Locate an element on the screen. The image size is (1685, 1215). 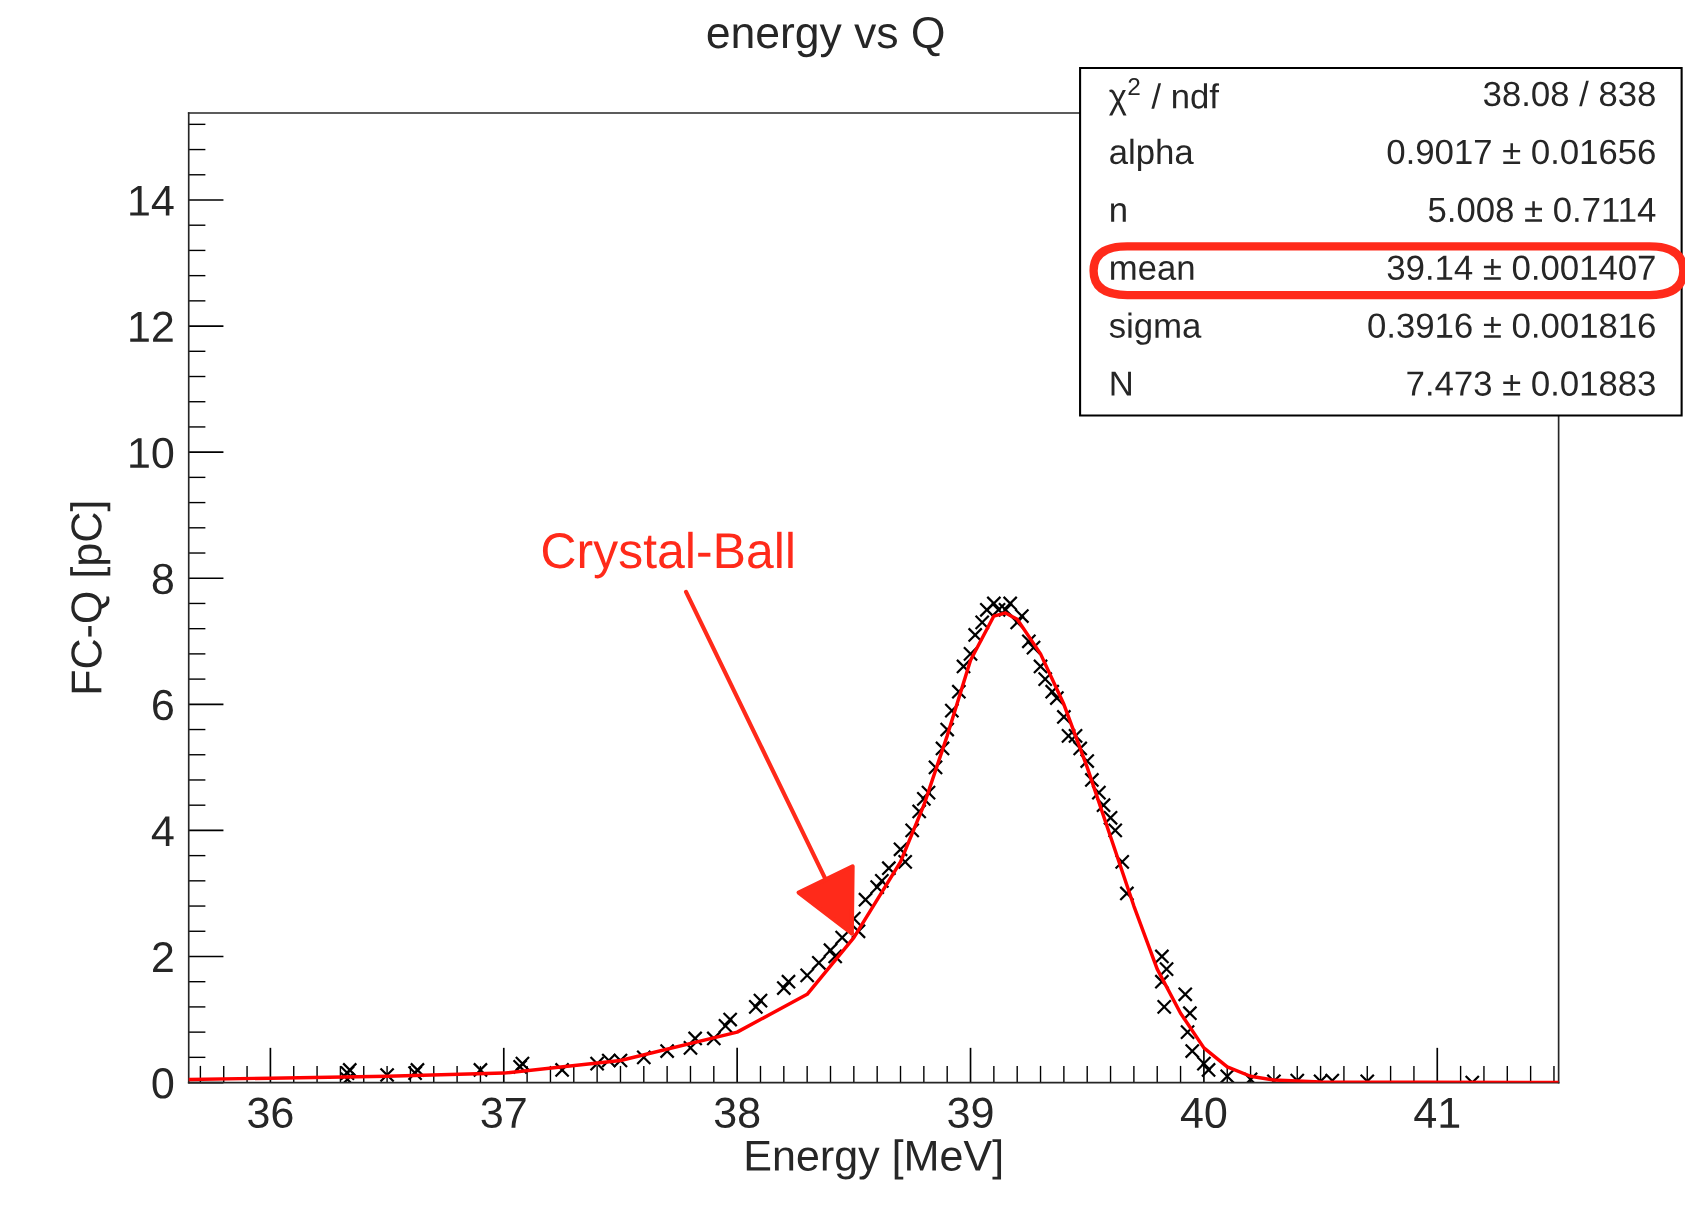
x-tick-label: 40 is located at coordinates (1203, 1113).